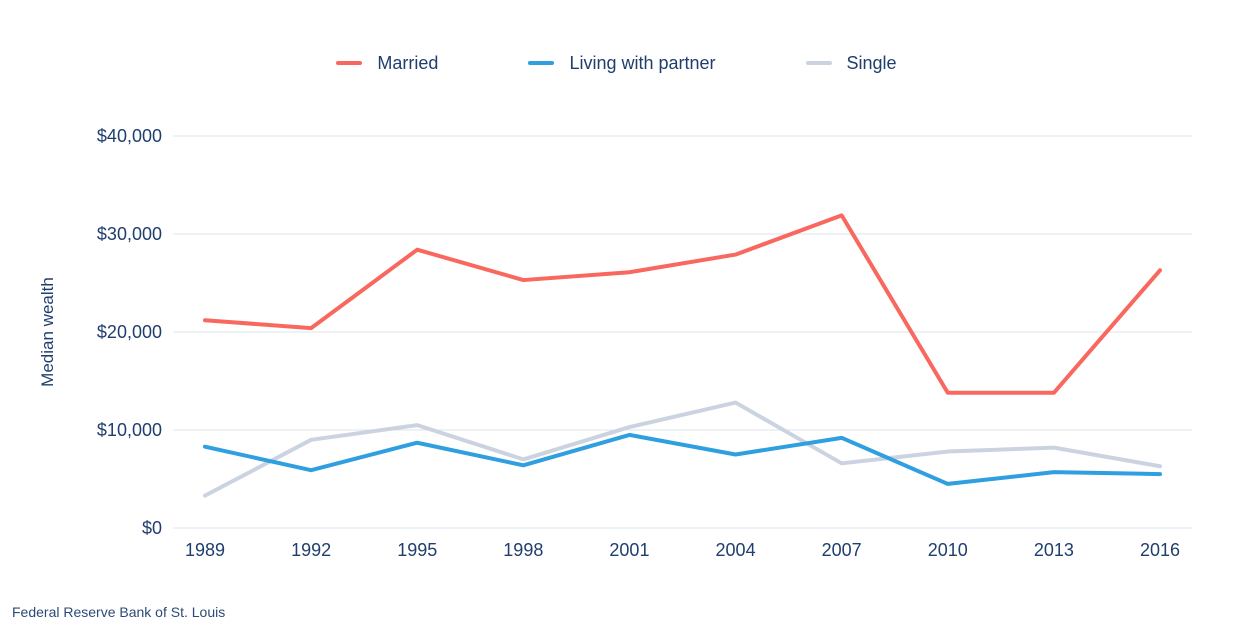 Image resolution: width=1233 pixels, height=637 pixels. Describe the element at coordinates (47, 332) in the screenshot. I see `y-axis-title: Median wealth` at that location.